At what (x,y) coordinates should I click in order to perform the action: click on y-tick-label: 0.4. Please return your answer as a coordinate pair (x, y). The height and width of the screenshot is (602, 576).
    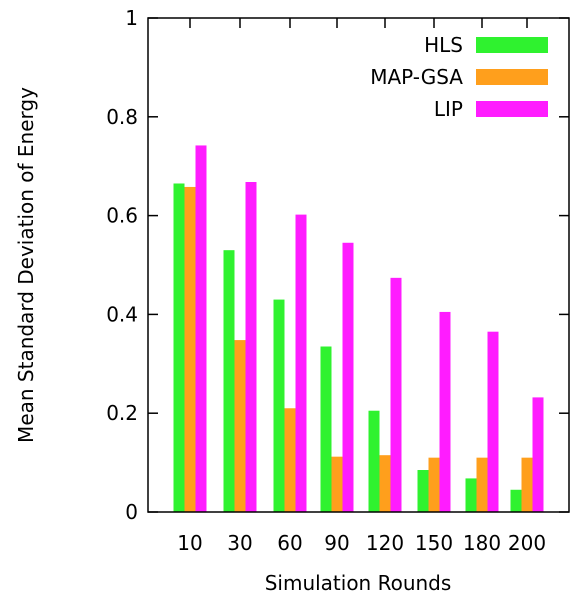
    Looking at the image, I should click on (122, 314).